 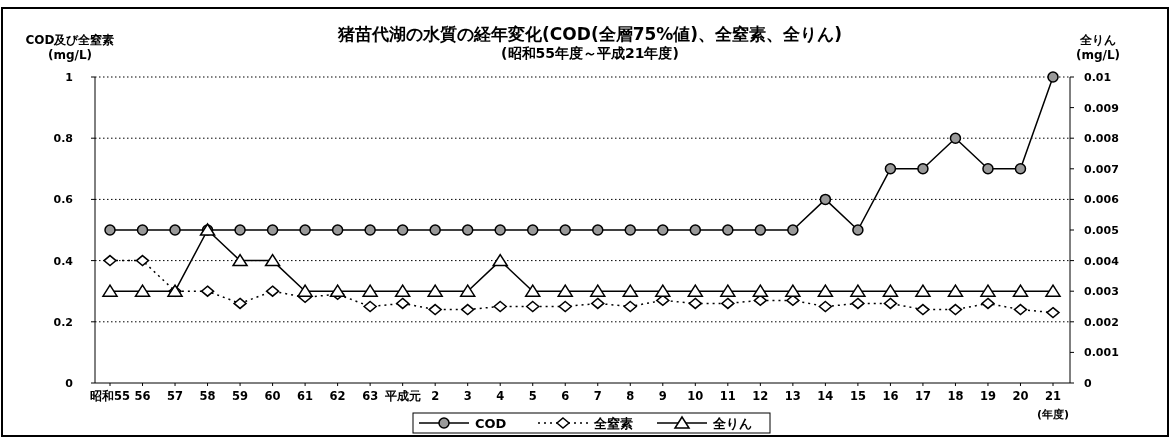 I want to click on y2-tick-label: 0.008, so click(x=1101, y=139).